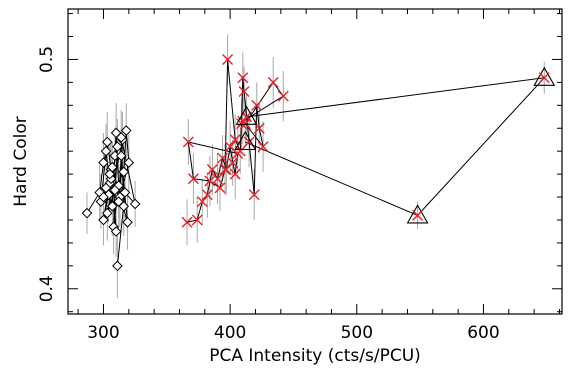  What do you see at coordinates (315, 356) in the screenshot?
I see `x-axis-label: PCA Intensity (cts/s/PCU)` at bounding box center [315, 356].